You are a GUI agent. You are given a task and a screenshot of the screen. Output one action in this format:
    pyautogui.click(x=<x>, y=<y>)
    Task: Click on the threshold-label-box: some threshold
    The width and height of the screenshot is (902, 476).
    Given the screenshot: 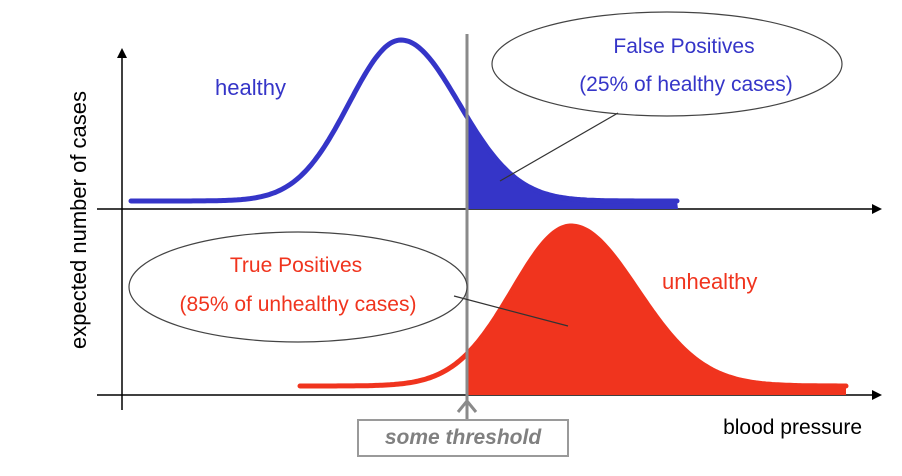 What is the action you would take?
    pyautogui.click(x=463, y=438)
    